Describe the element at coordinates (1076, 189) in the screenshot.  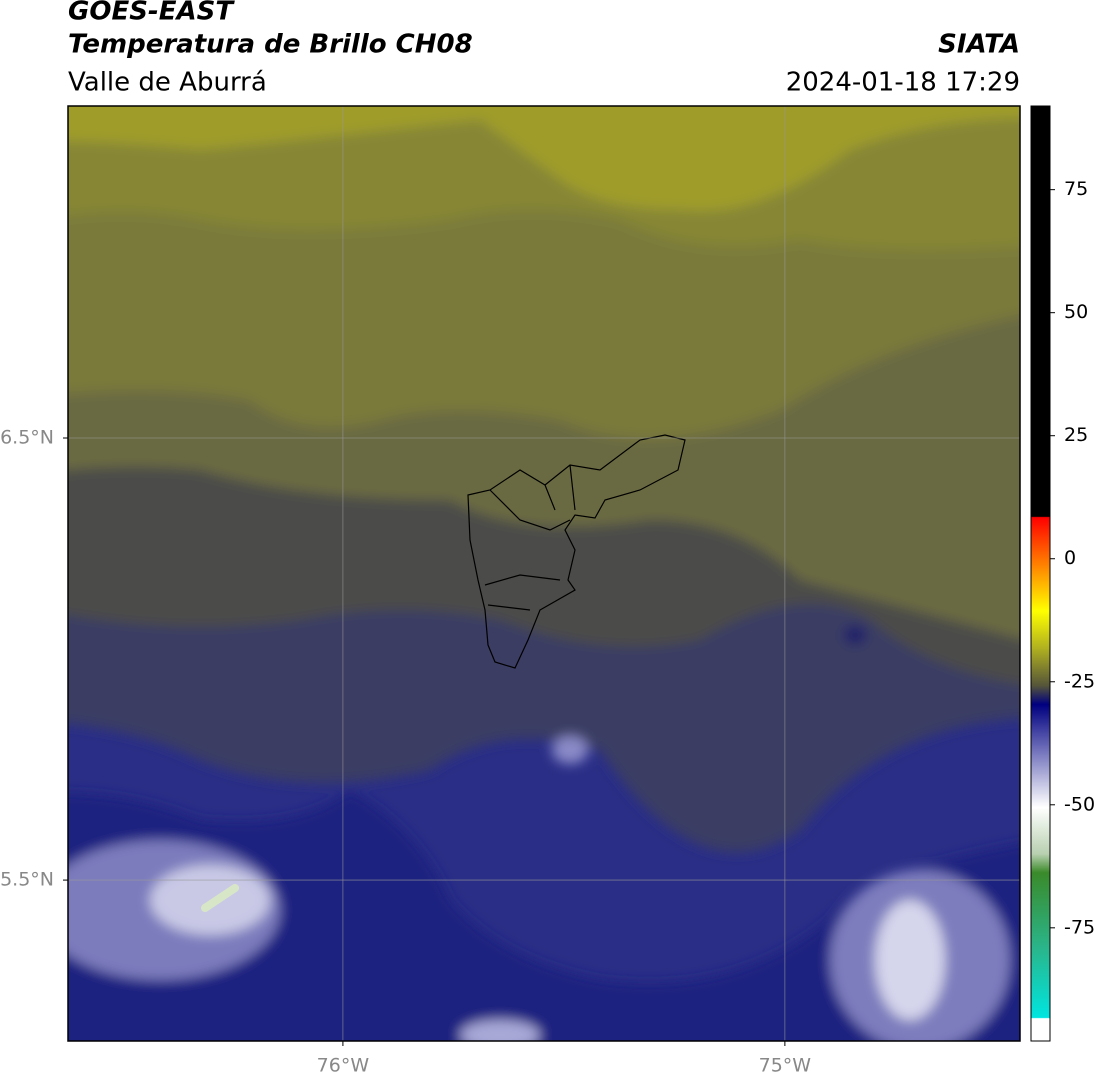
I see `colorbar-tick-label: 75` at that location.